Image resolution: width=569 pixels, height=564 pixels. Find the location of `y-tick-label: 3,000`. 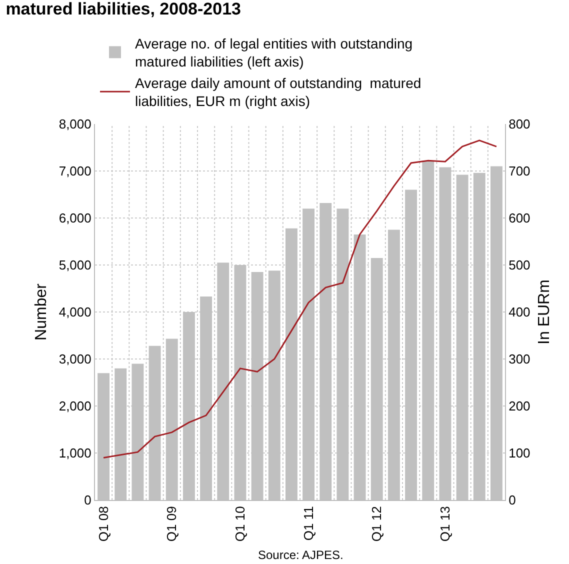

y-tick-label: 3,000 is located at coordinates (75, 359).